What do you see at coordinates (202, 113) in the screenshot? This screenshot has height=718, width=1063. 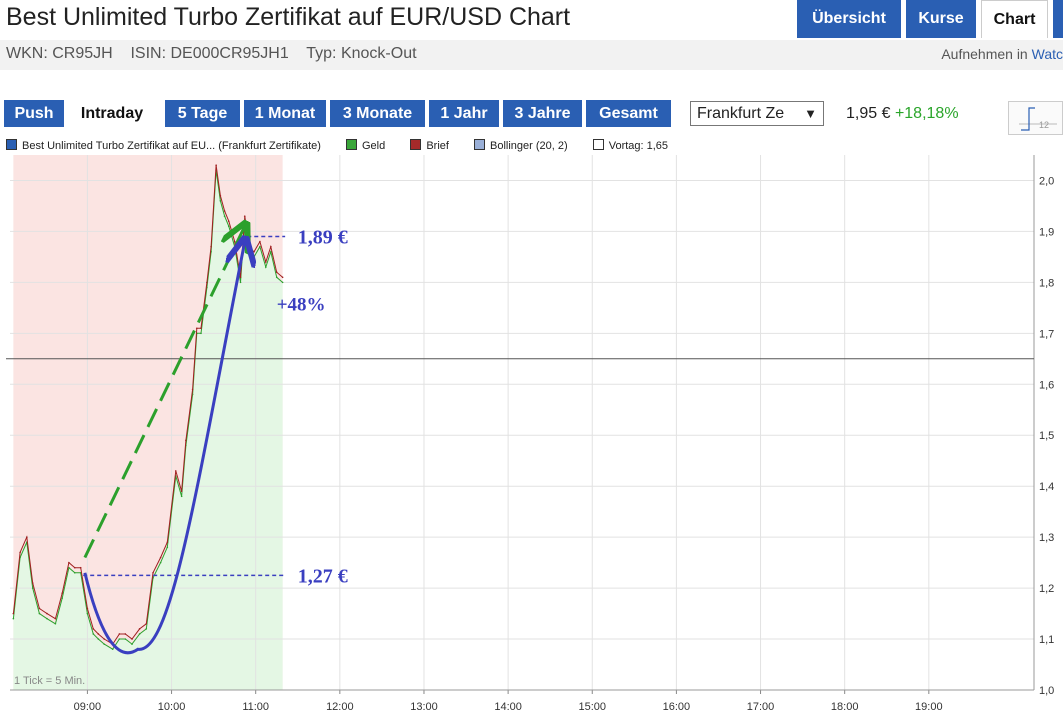 I see `range-5-tage: 5 Tage` at bounding box center [202, 113].